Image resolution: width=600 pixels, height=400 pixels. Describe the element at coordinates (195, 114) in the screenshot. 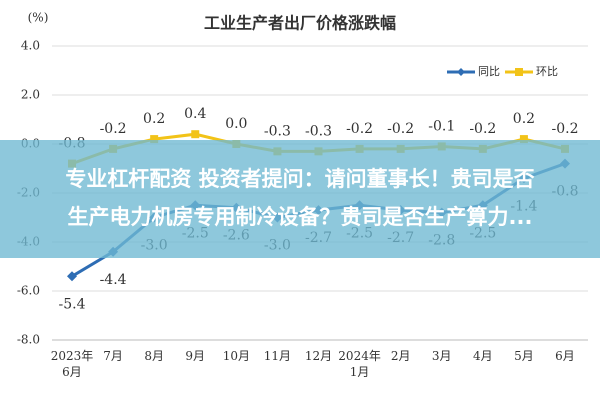

I see `data-label: 0.4` at that location.